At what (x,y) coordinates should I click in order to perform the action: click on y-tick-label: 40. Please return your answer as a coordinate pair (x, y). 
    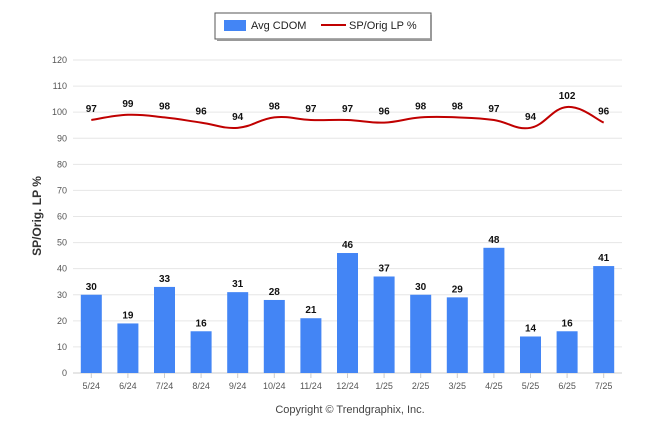
    Looking at the image, I should click on (62, 269).